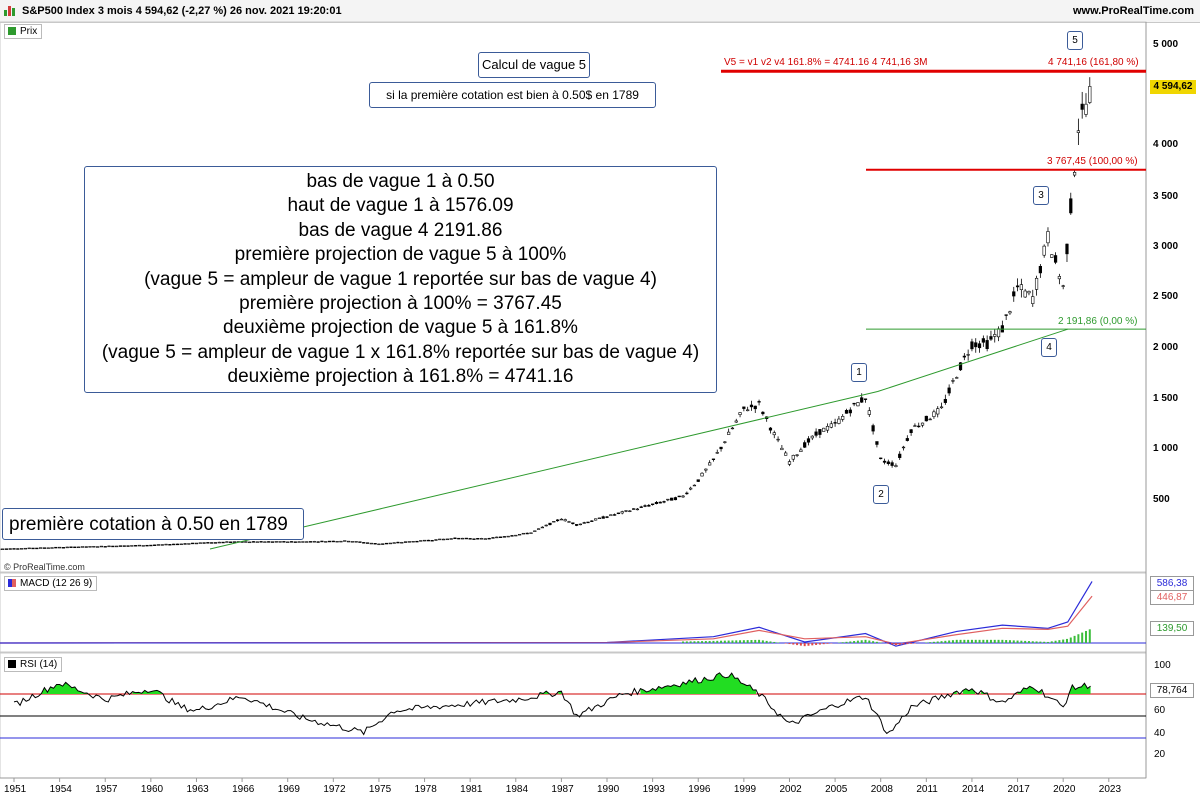 This screenshot has height=800, width=1200. What do you see at coordinates (51, 583) in the screenshot?
I see `macd-panel-tag: MACD (12 26 9)` at bounding box center [51, 583].